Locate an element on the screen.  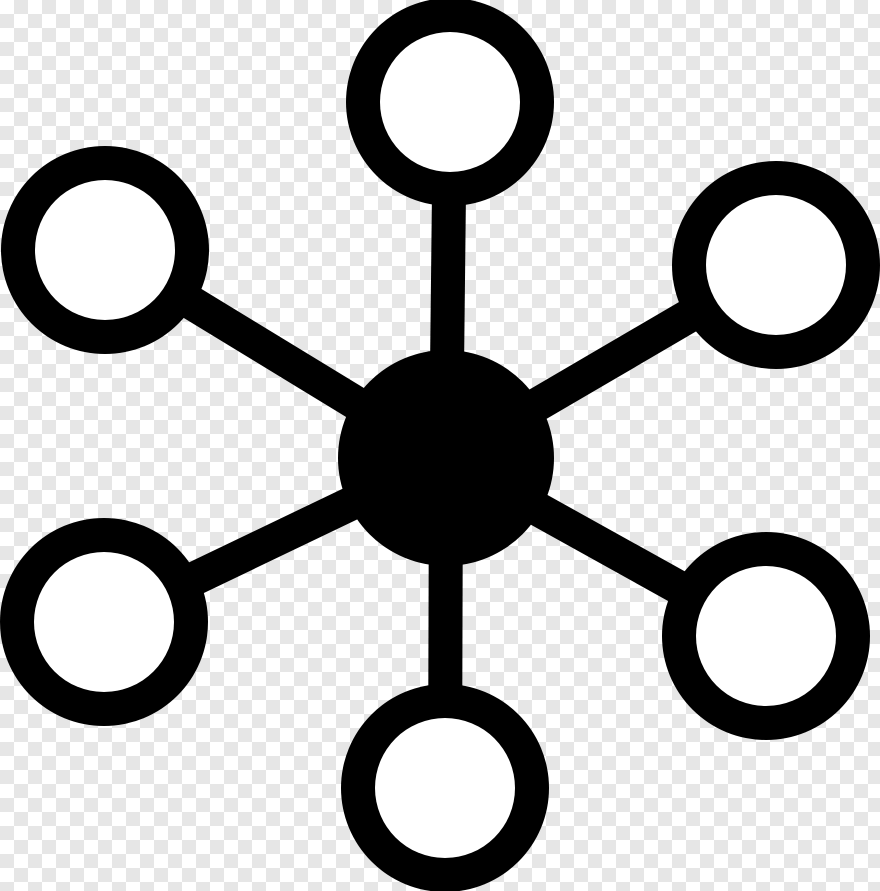
node-top is located at coordinates (450, 103).